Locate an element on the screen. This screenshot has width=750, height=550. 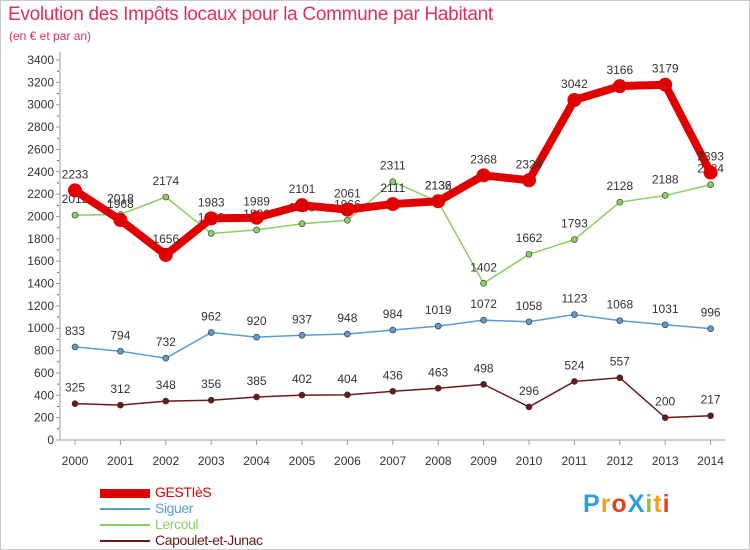
data-label: 348 is located at coordinates (166, 385).